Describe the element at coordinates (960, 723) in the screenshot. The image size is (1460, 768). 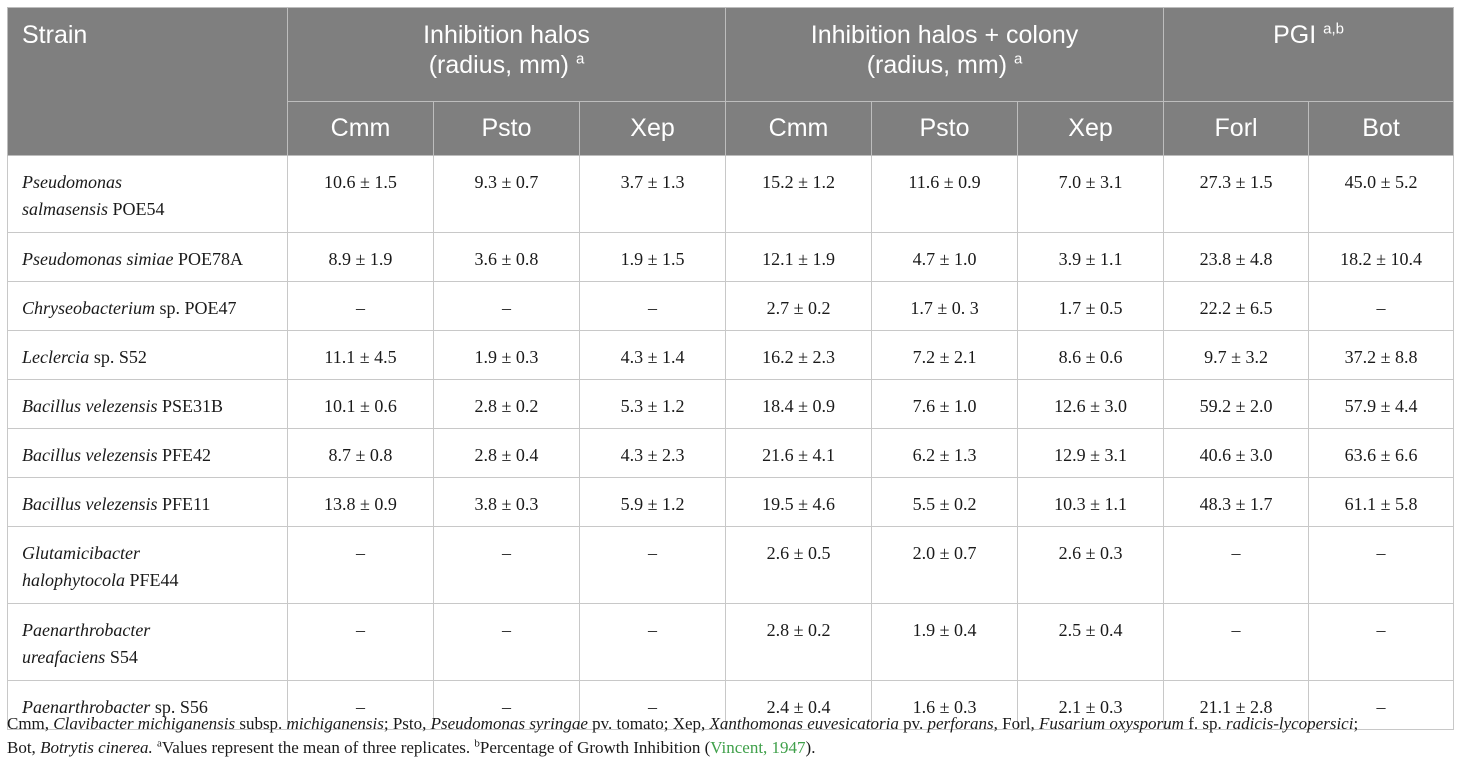
I see `note-italic: perforans` at that location.